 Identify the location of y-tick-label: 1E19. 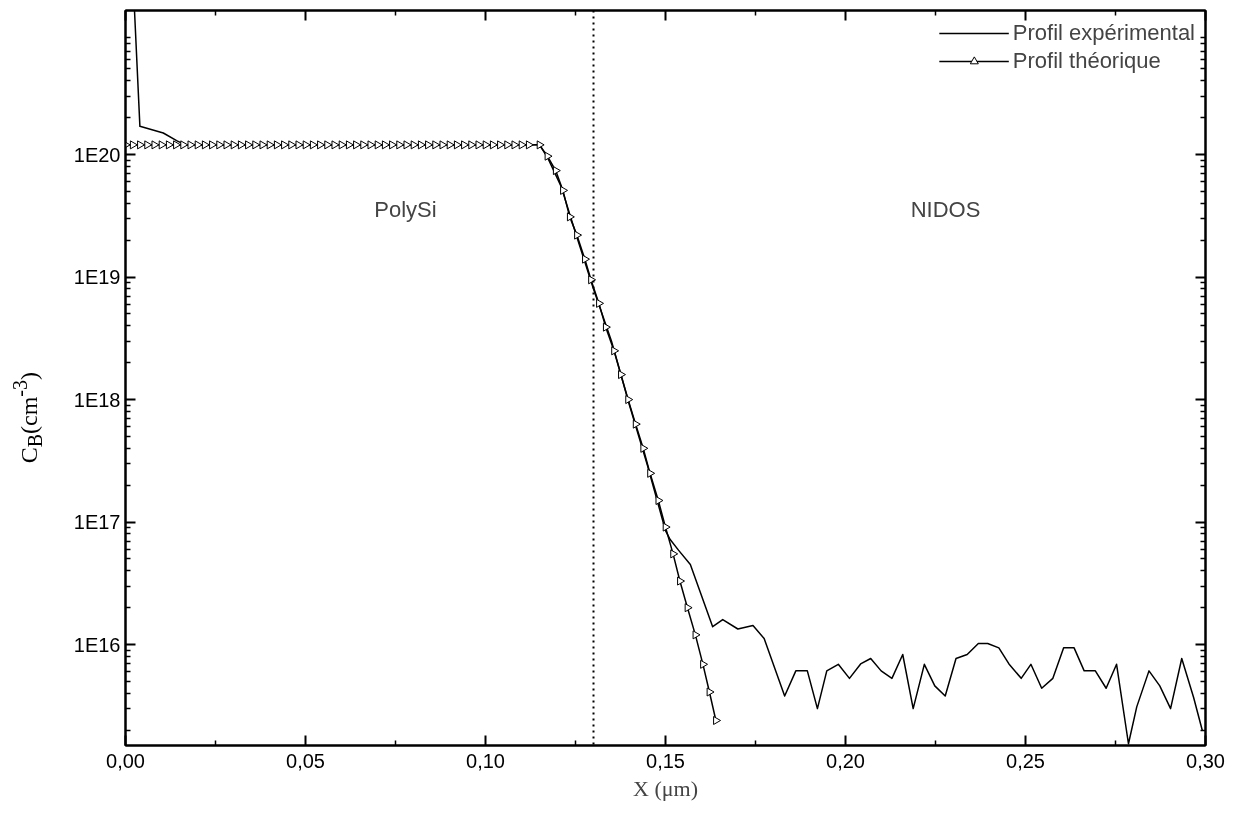
(97, 277).